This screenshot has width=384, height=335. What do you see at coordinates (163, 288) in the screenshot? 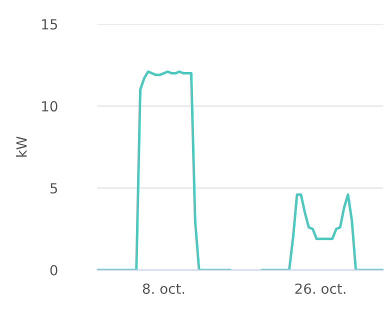
I see `x-tick-label: 8. oct.` at bounding box center [163, 288].